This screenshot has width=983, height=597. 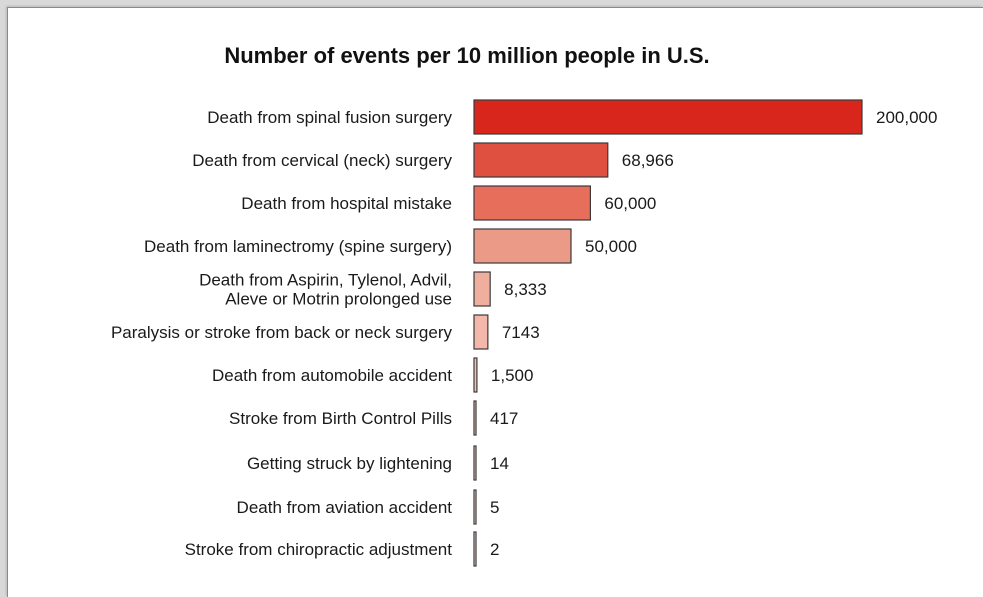 I want to click on category-label: Getting struck by lightening, so click(x=349, y=463).